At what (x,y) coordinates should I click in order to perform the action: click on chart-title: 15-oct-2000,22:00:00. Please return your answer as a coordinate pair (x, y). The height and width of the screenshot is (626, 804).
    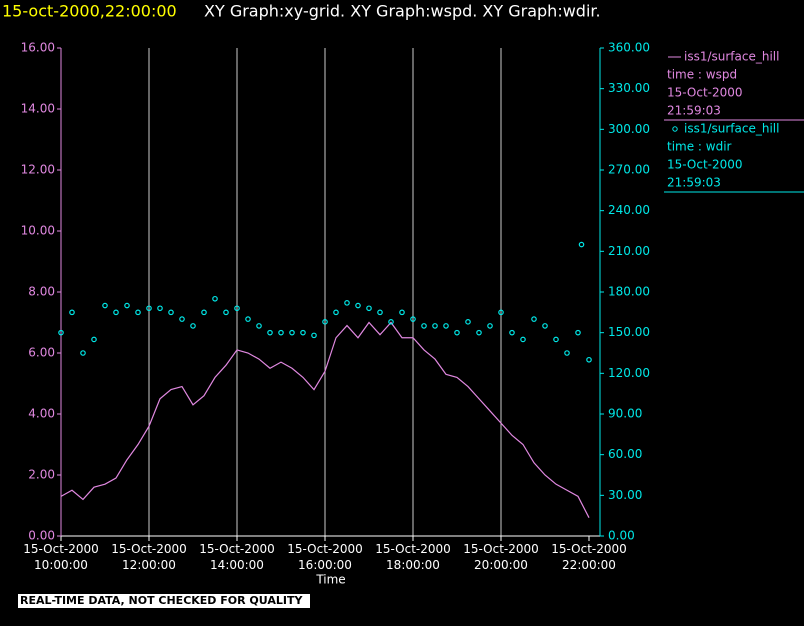
    Looking at the image, I should click on (89, 11).